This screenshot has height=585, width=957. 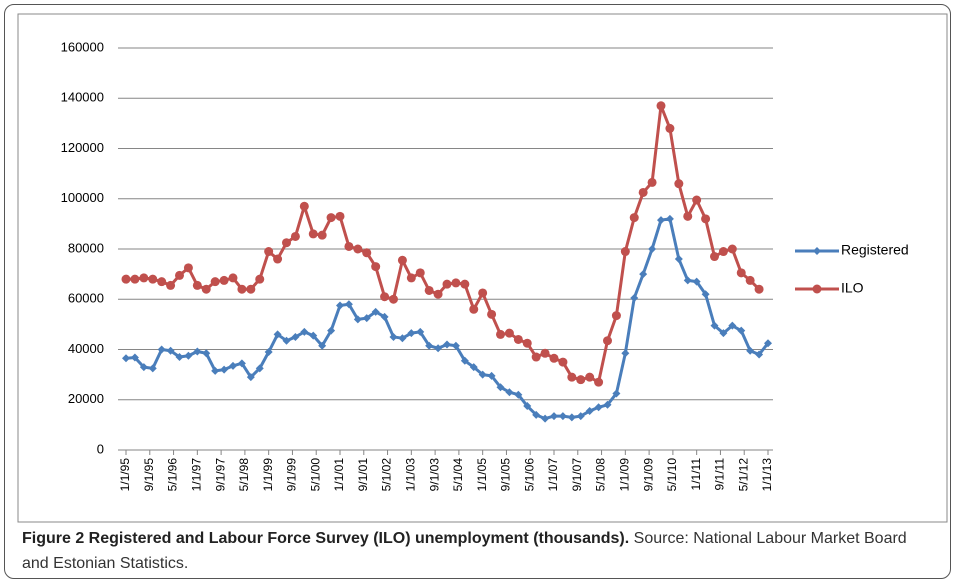 I want to click on y-tick-label: 0, so click(x=100, y=448).